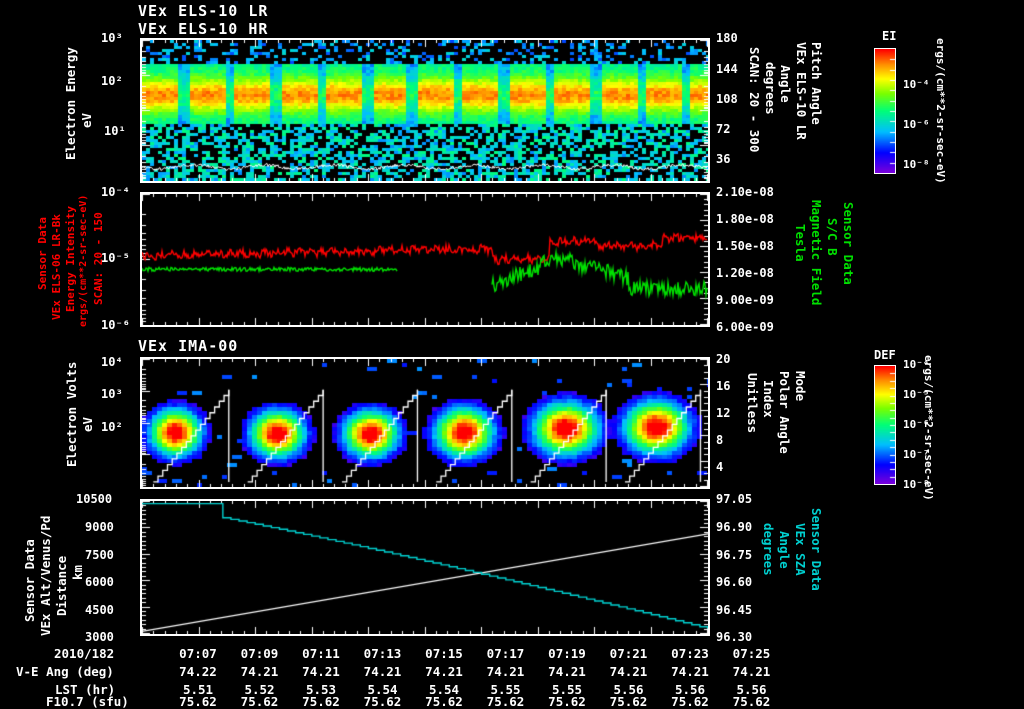  Describe the element at coordinates (112, 394) in the screenshot. I see `panel3-ytick-1: 10³` at that location.